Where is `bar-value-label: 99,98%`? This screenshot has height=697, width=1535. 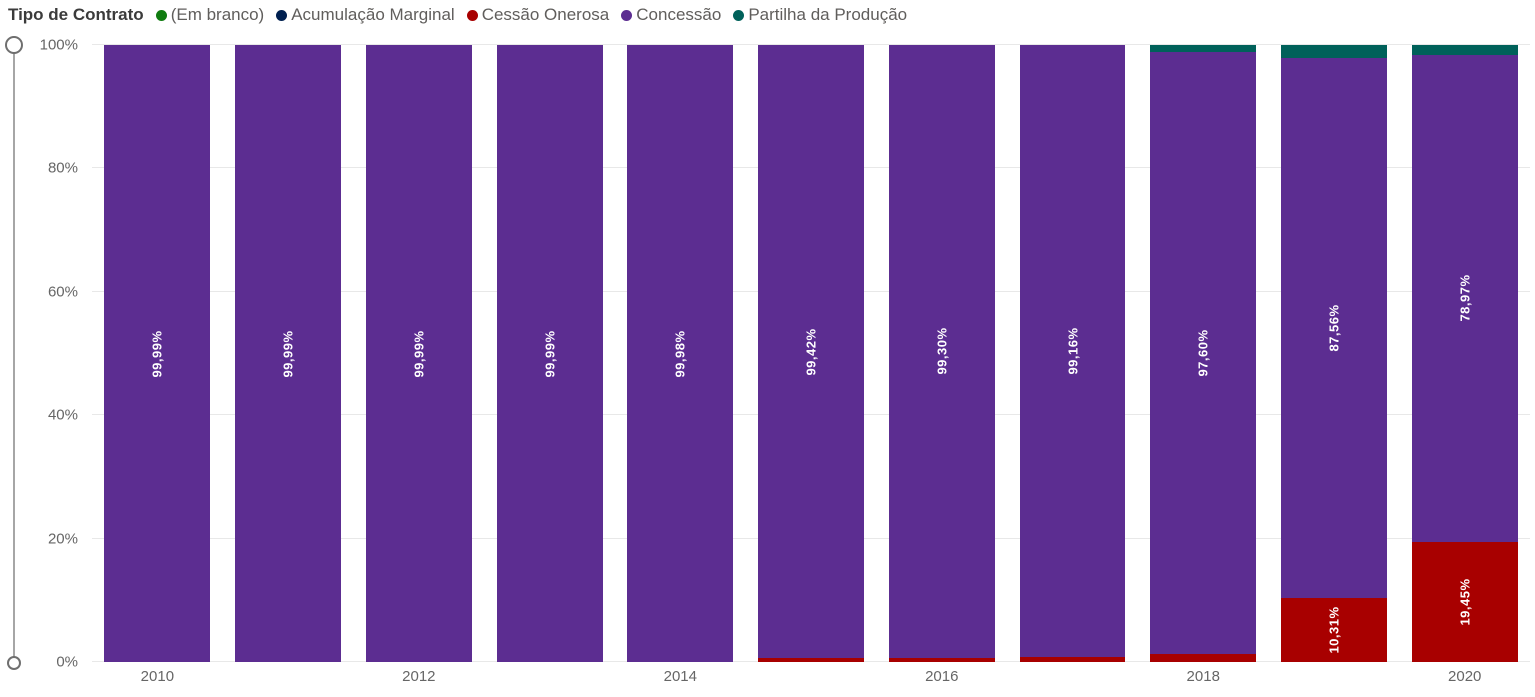
bar-value-label: 99,98% is located at coordinates (680, 353).